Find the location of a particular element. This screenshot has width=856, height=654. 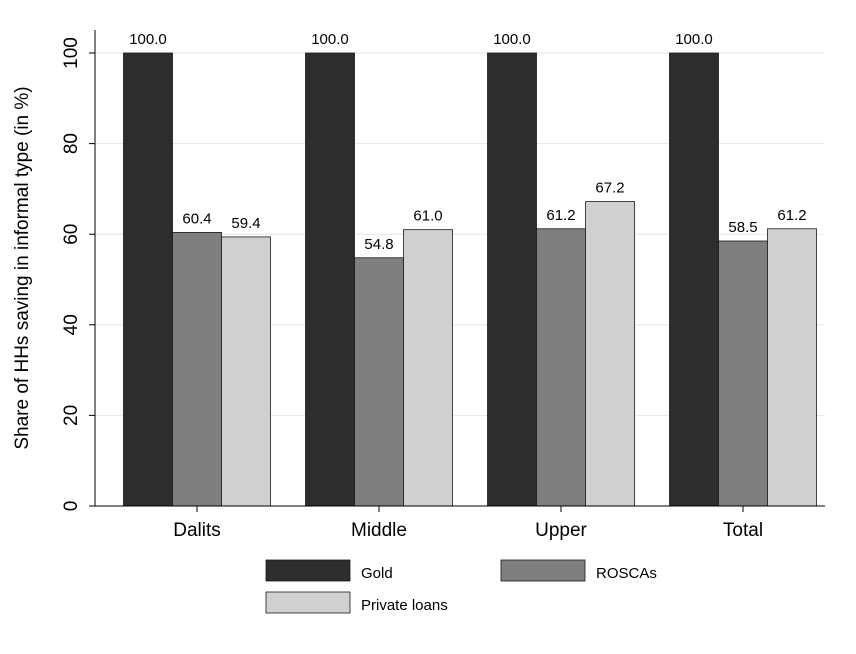

legend-swatch-private-loans is located at coordinates (308, 602).